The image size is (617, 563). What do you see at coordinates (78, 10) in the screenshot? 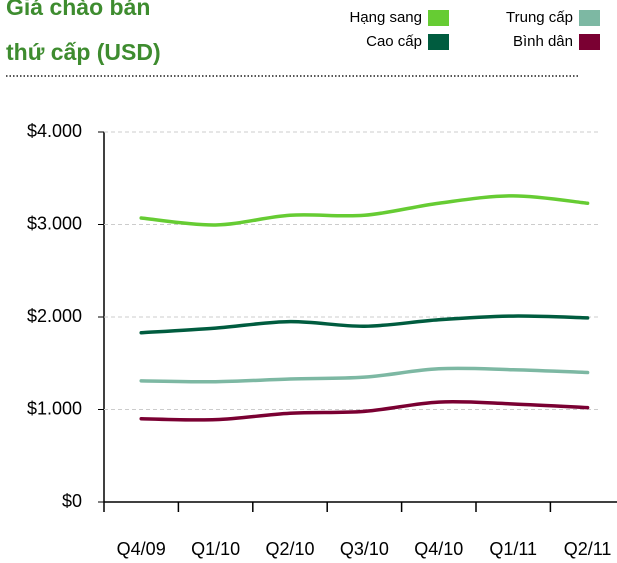
I see `chart-title: Giá chào bán` at bounding box center [78, 10].